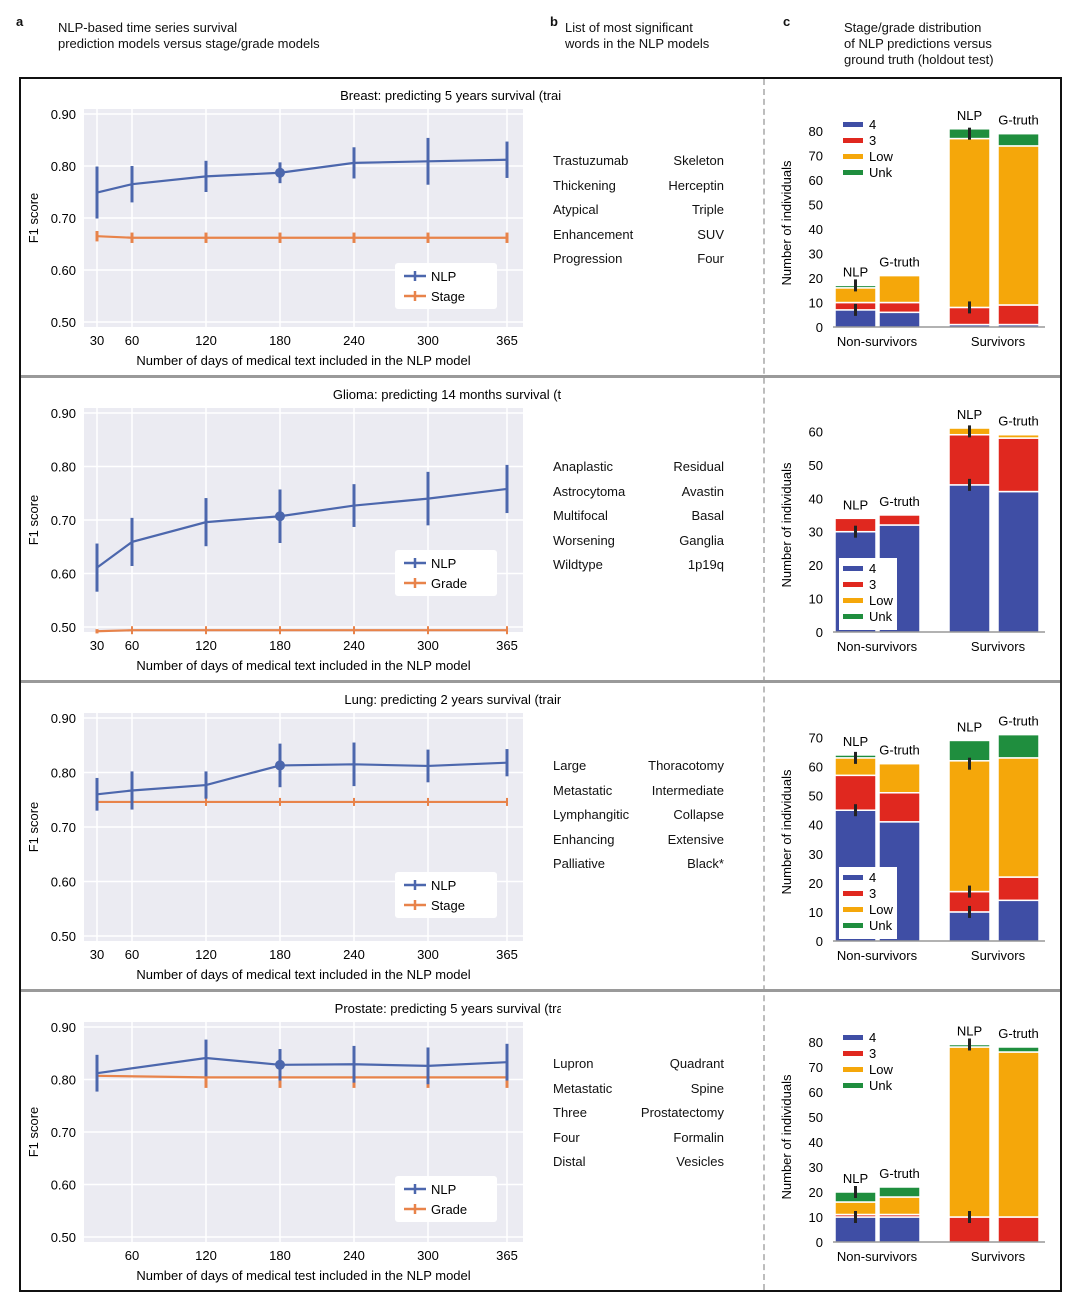  What do you see at coordinates (584, 540) in the screenshot?
I see `word-item: Worsening` at bounding box center [584, 540].